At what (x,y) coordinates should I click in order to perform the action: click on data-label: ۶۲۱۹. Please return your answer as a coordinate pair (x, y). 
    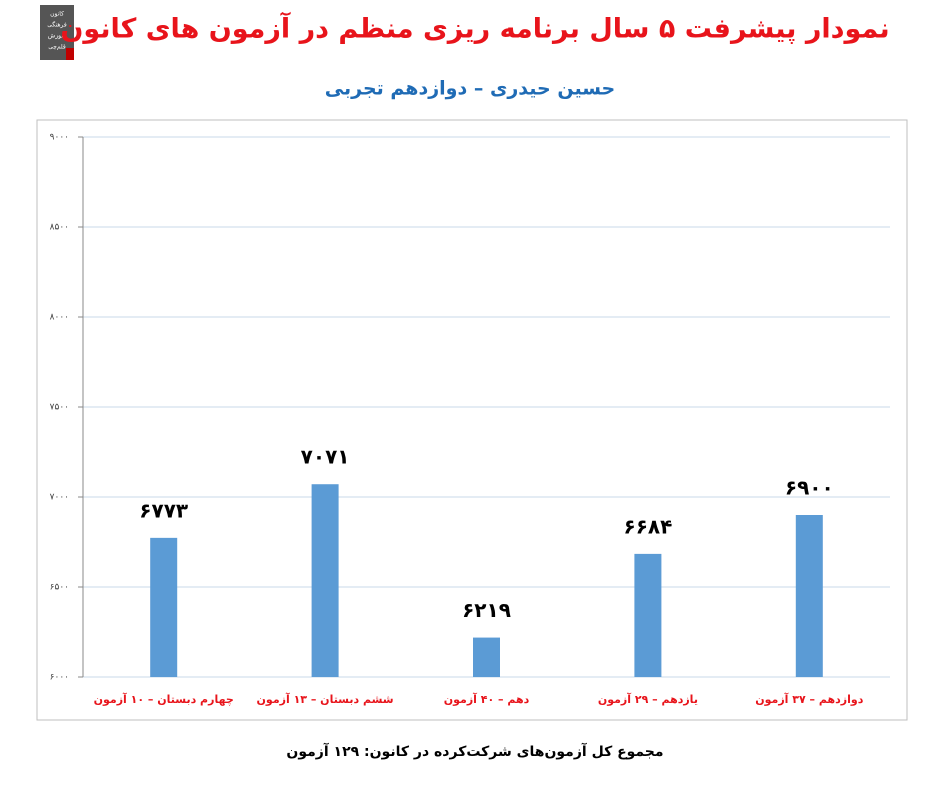
    Looking at the image, I should click on (486, 610).